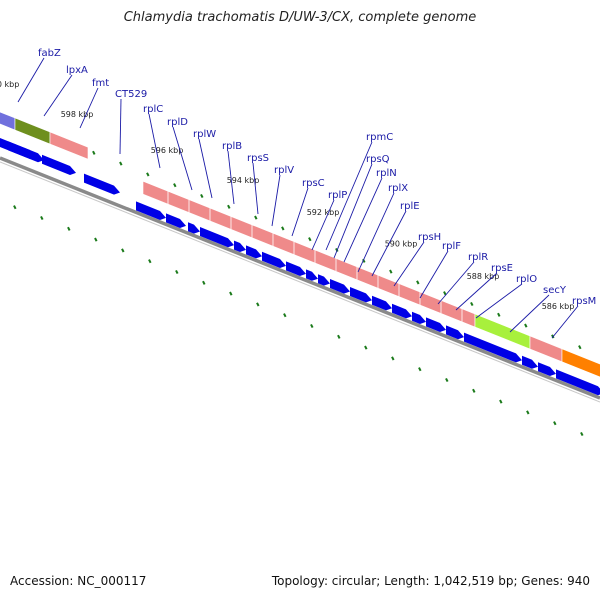 The image size is (600, 600). Describe the element at coordinates (89, 108) in the screenshot. I see `leader-fmt` at that location.